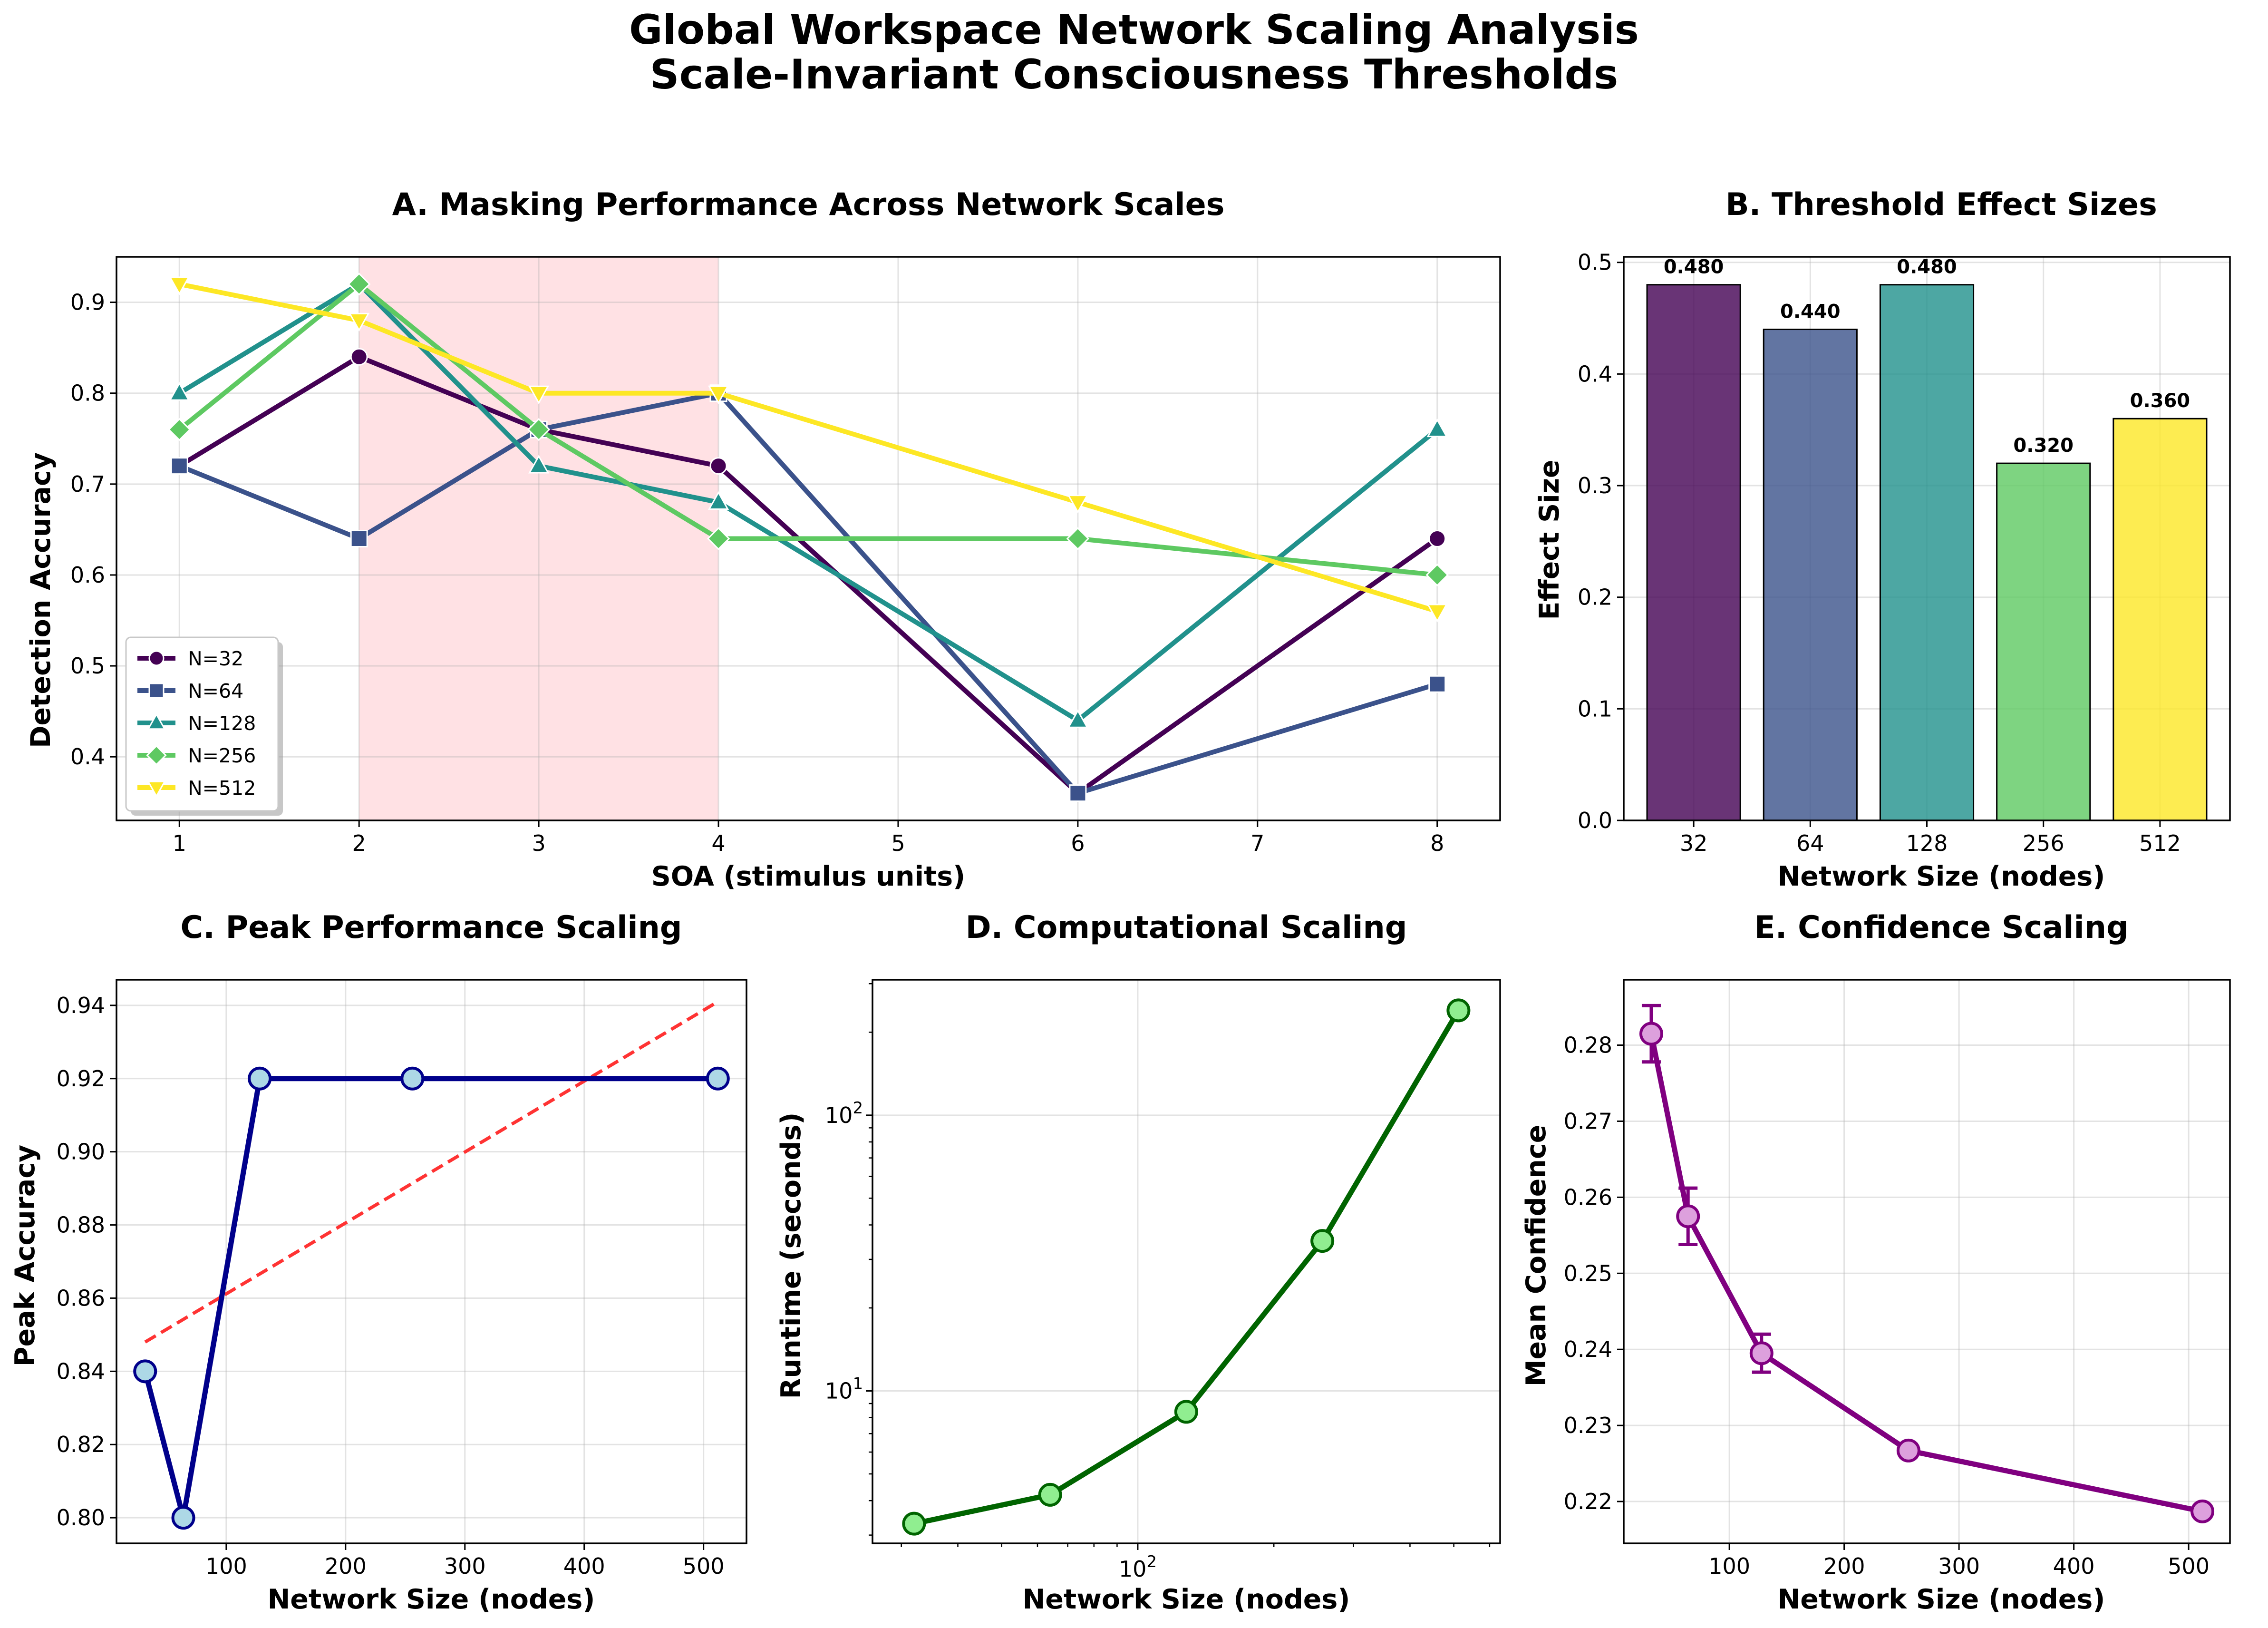  What do you see at coordinates (87, 484) in the screenshot?
I see `y-tick-label: 0.7` at bounding box center [87, 484].